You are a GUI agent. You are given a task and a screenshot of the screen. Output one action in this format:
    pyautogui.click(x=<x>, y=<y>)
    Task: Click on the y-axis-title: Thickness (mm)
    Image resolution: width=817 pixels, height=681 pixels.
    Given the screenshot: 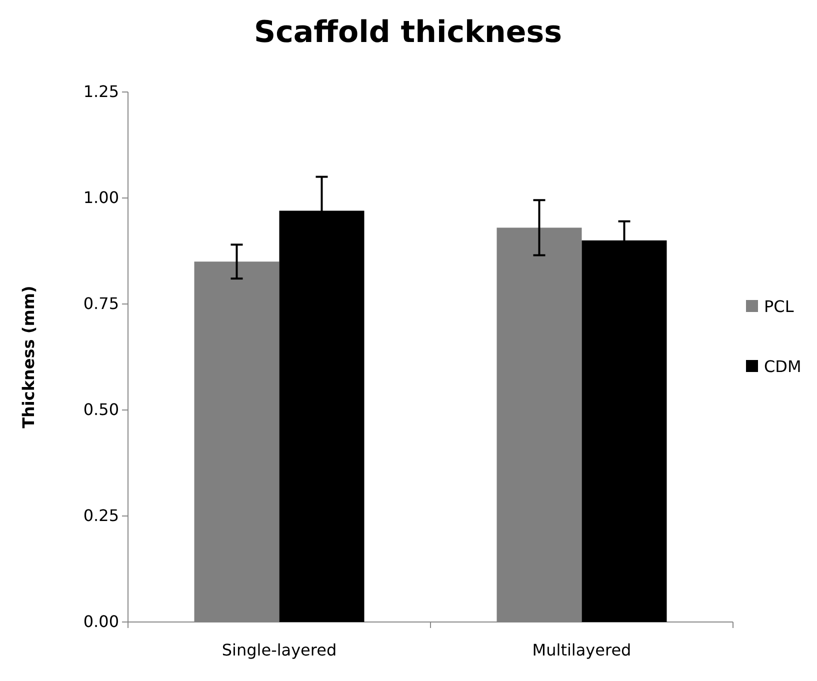 What is the action you would take?
    pyautogui.click(x=28, y=357)
    